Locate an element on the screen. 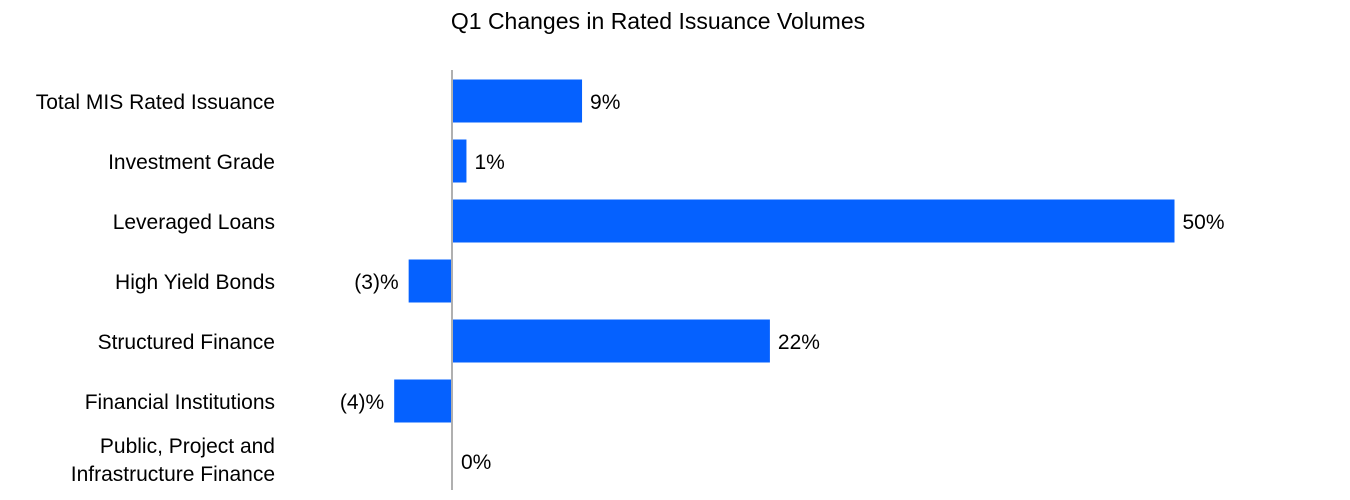 The width and height of the screenshot is (1350, 500). category-label: Financial Institutions is located at coordinates (180, 402).